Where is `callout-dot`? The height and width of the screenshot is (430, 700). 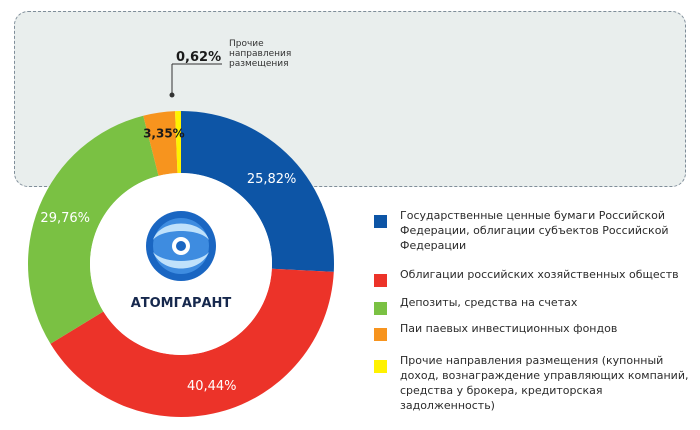
callout-dot is located at coordinates (172, 95).